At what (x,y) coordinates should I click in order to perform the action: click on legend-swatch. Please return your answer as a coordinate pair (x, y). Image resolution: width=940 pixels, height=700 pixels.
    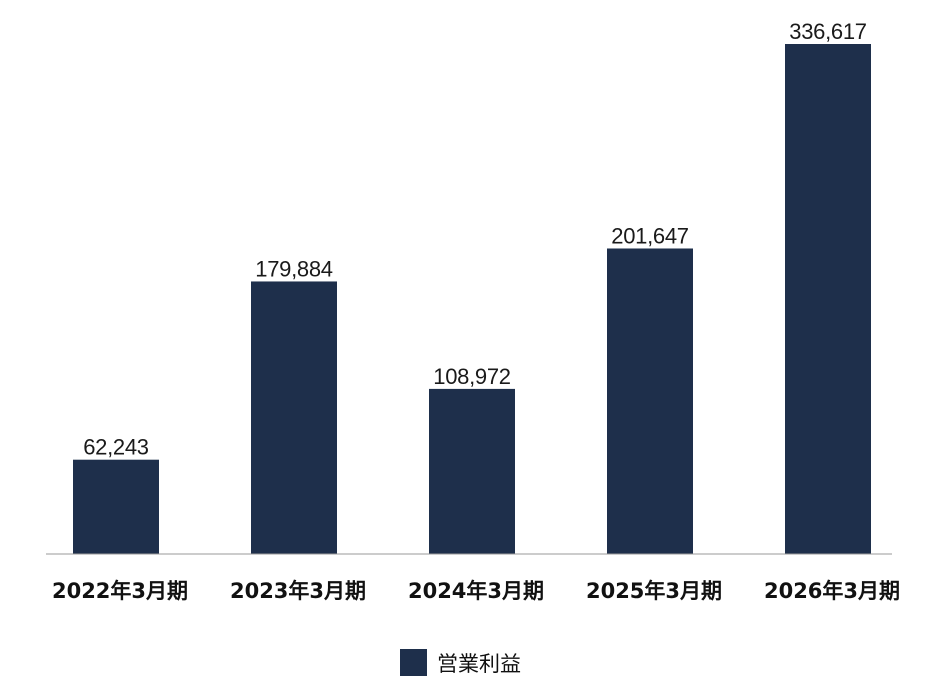
    Looking at the image, I should click on (413, 662).